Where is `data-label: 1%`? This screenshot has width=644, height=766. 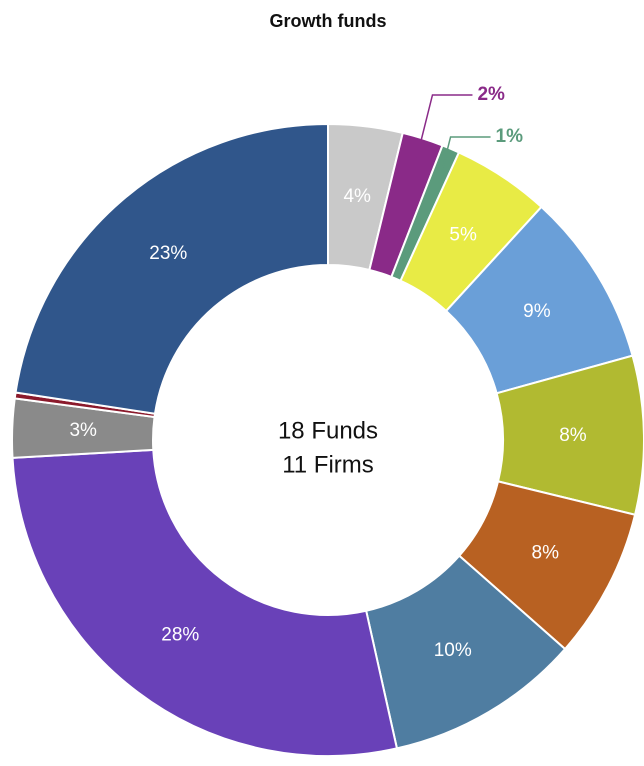 data-label: 1% is located at coordinates (510, 136).